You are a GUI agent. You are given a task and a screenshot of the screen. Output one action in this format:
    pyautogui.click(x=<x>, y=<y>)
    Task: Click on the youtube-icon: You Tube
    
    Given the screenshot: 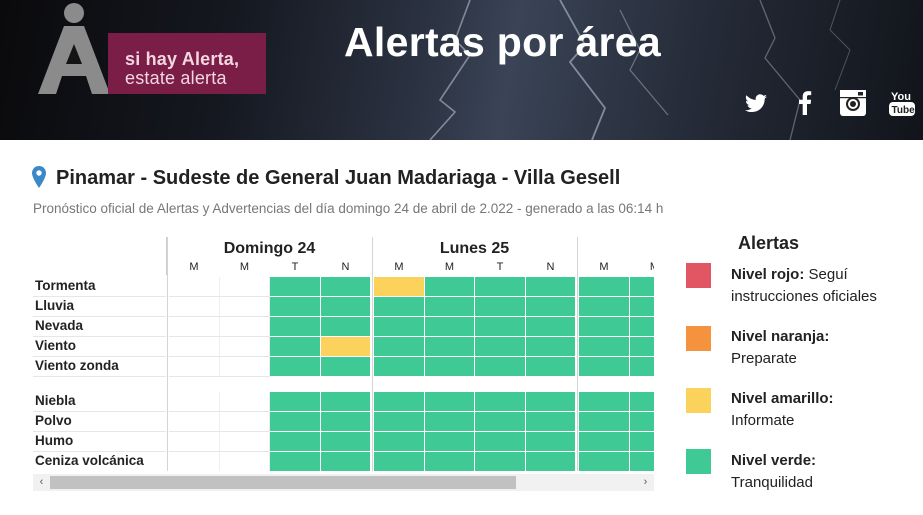 What is the action you would take?
    pyautogui.click(x=902, y=103)
    